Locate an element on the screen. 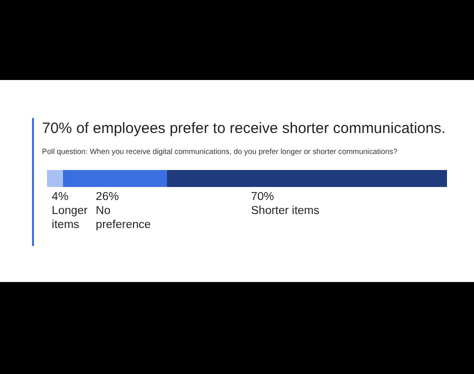 Image resolution: width=474 pixels, height=374 pixels. data-label: 70% is located at coordinates (262, 197).